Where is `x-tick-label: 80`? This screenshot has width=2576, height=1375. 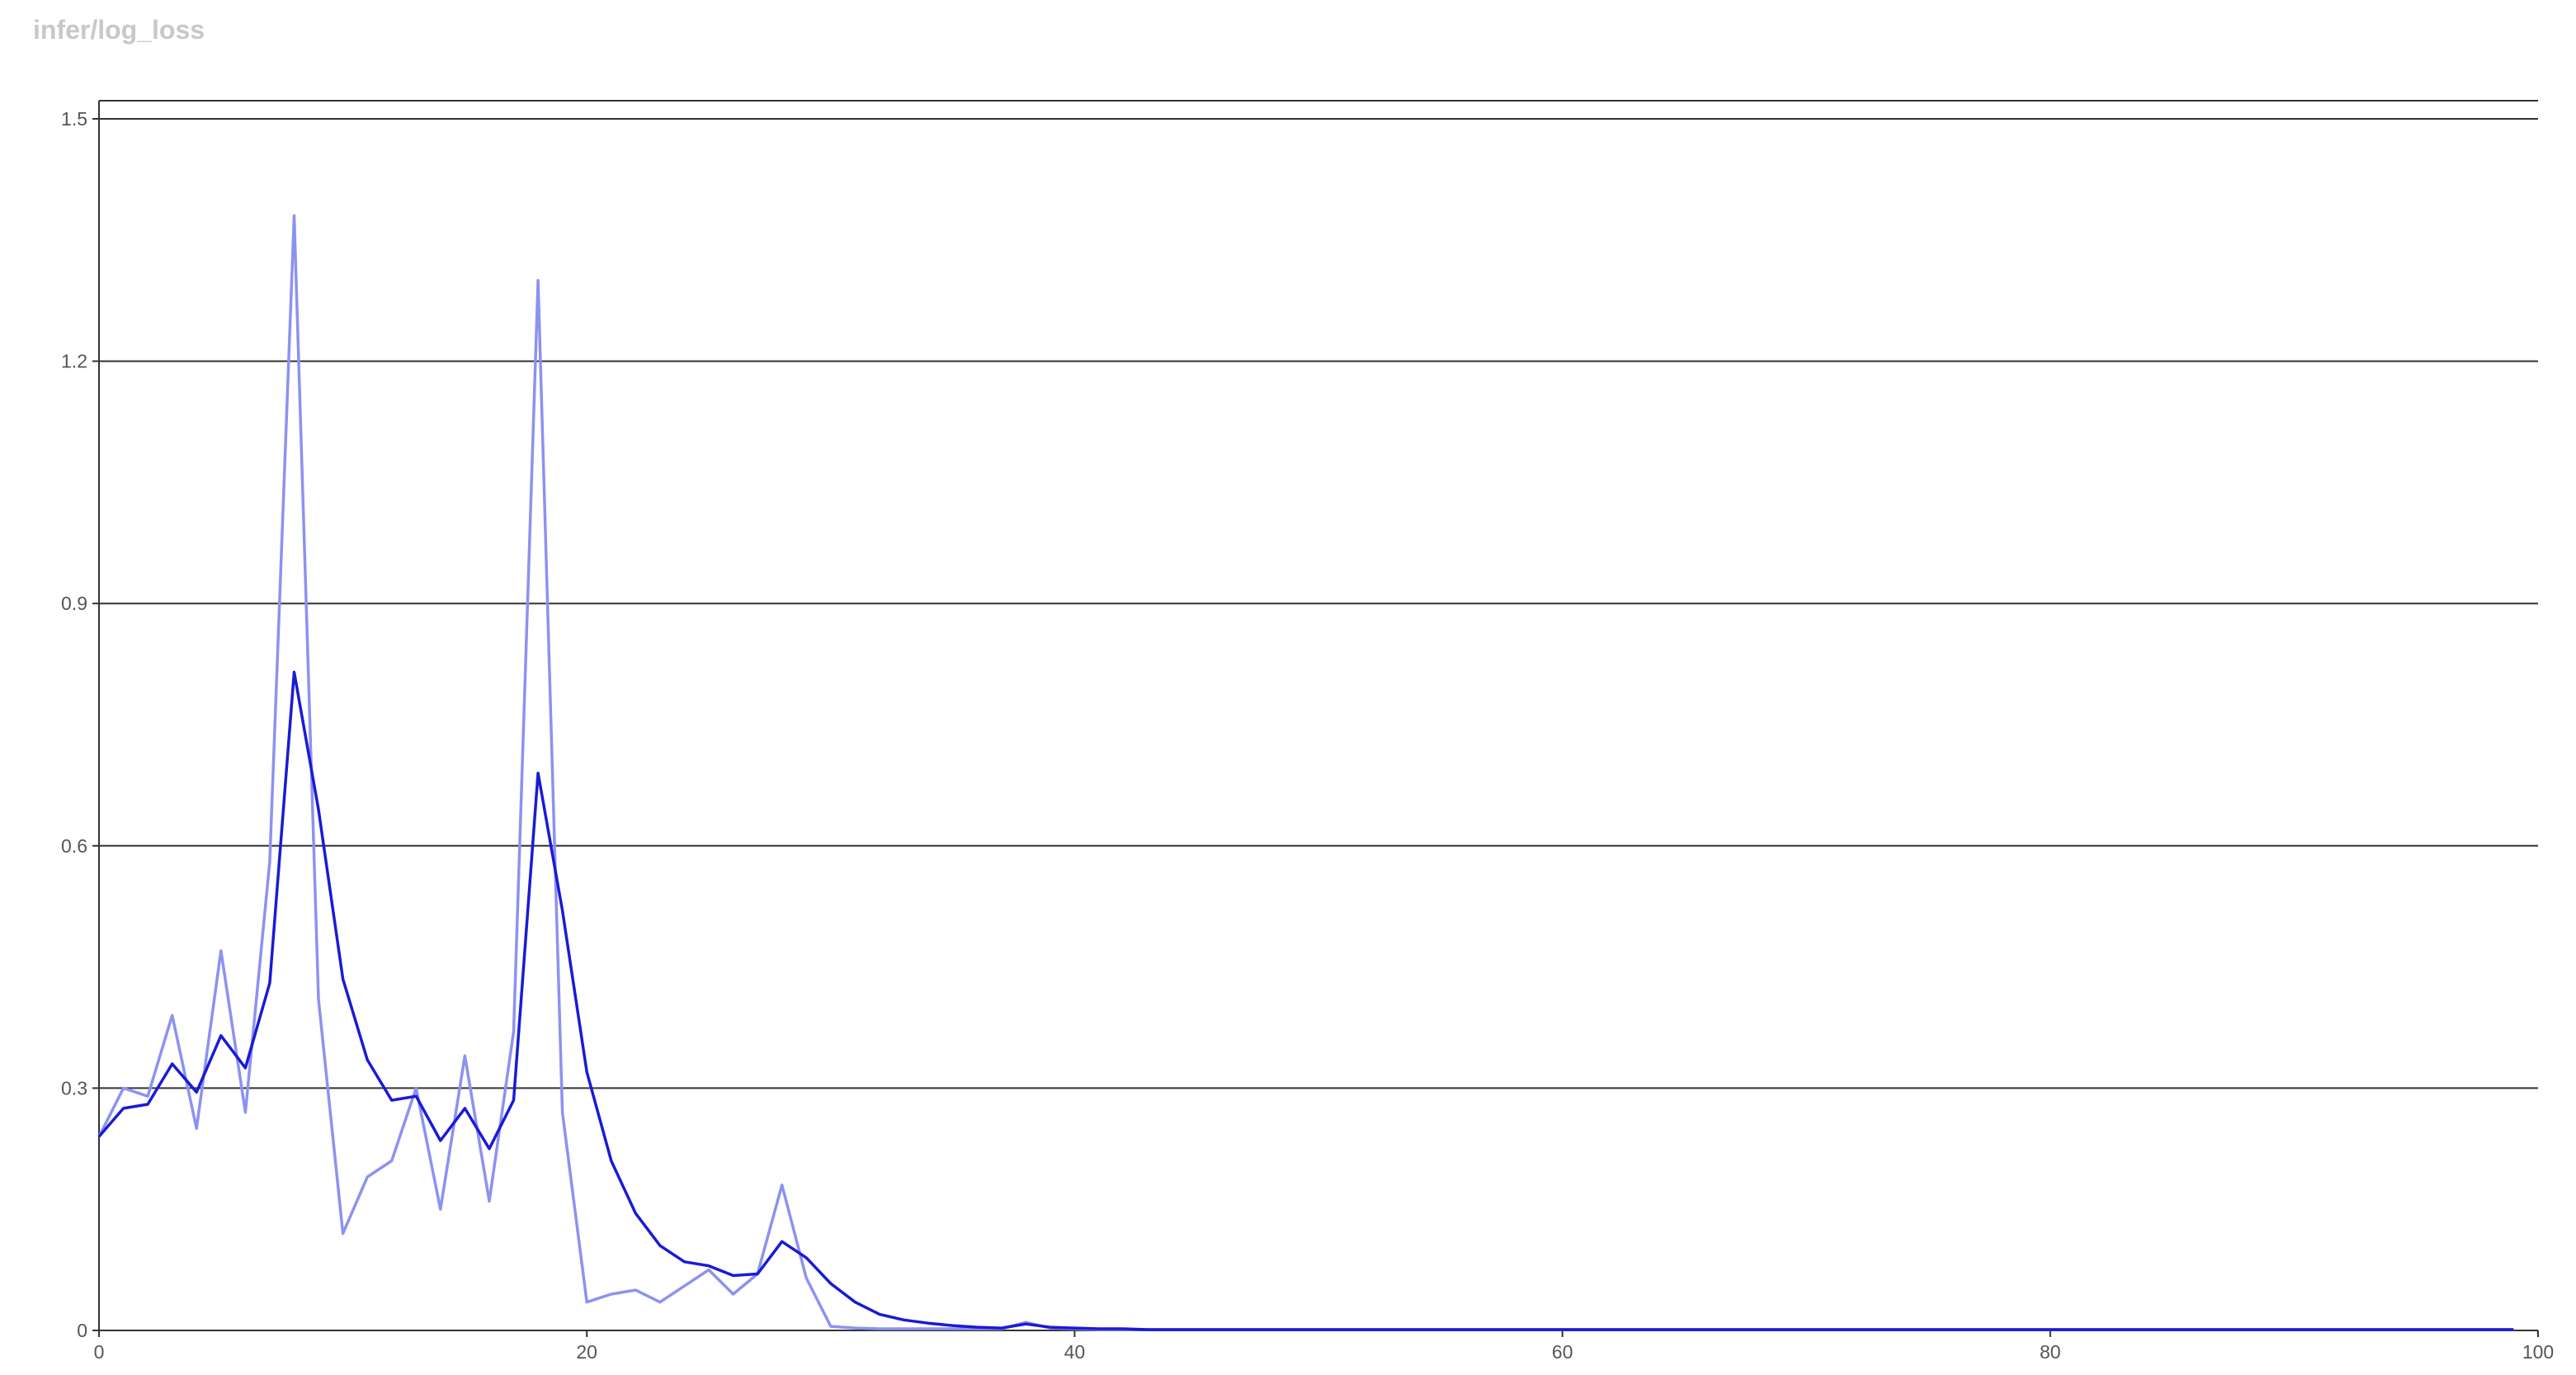
x-tick-label: 80 is located at coordinates (2050, 1352).